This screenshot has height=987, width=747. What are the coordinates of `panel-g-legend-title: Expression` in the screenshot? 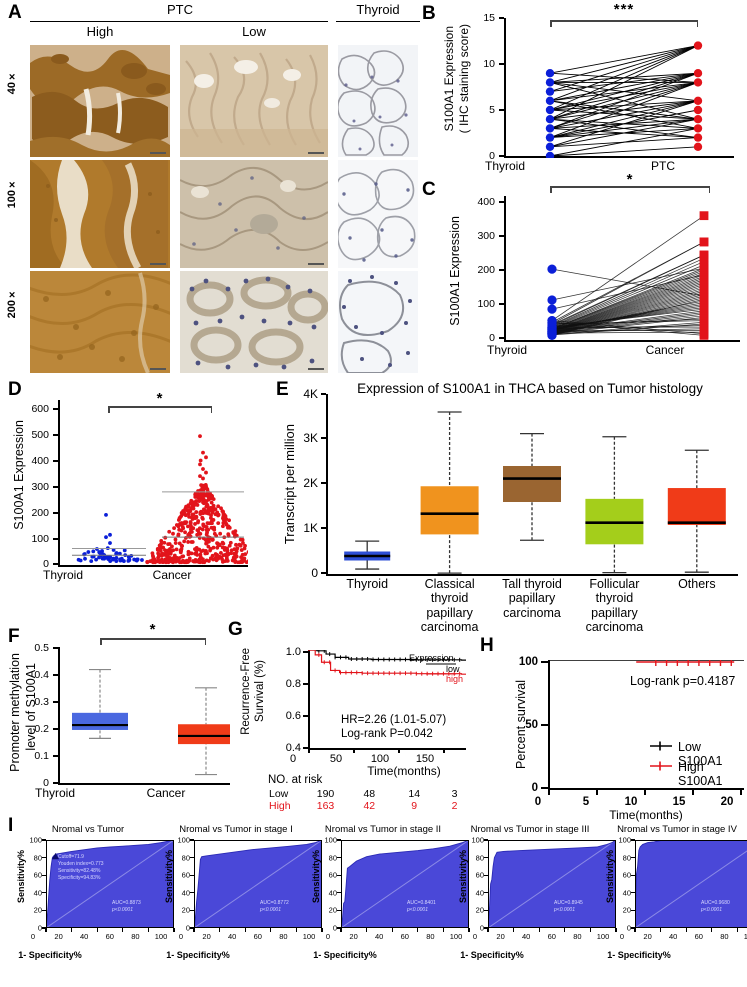 It's located at (431, 658).